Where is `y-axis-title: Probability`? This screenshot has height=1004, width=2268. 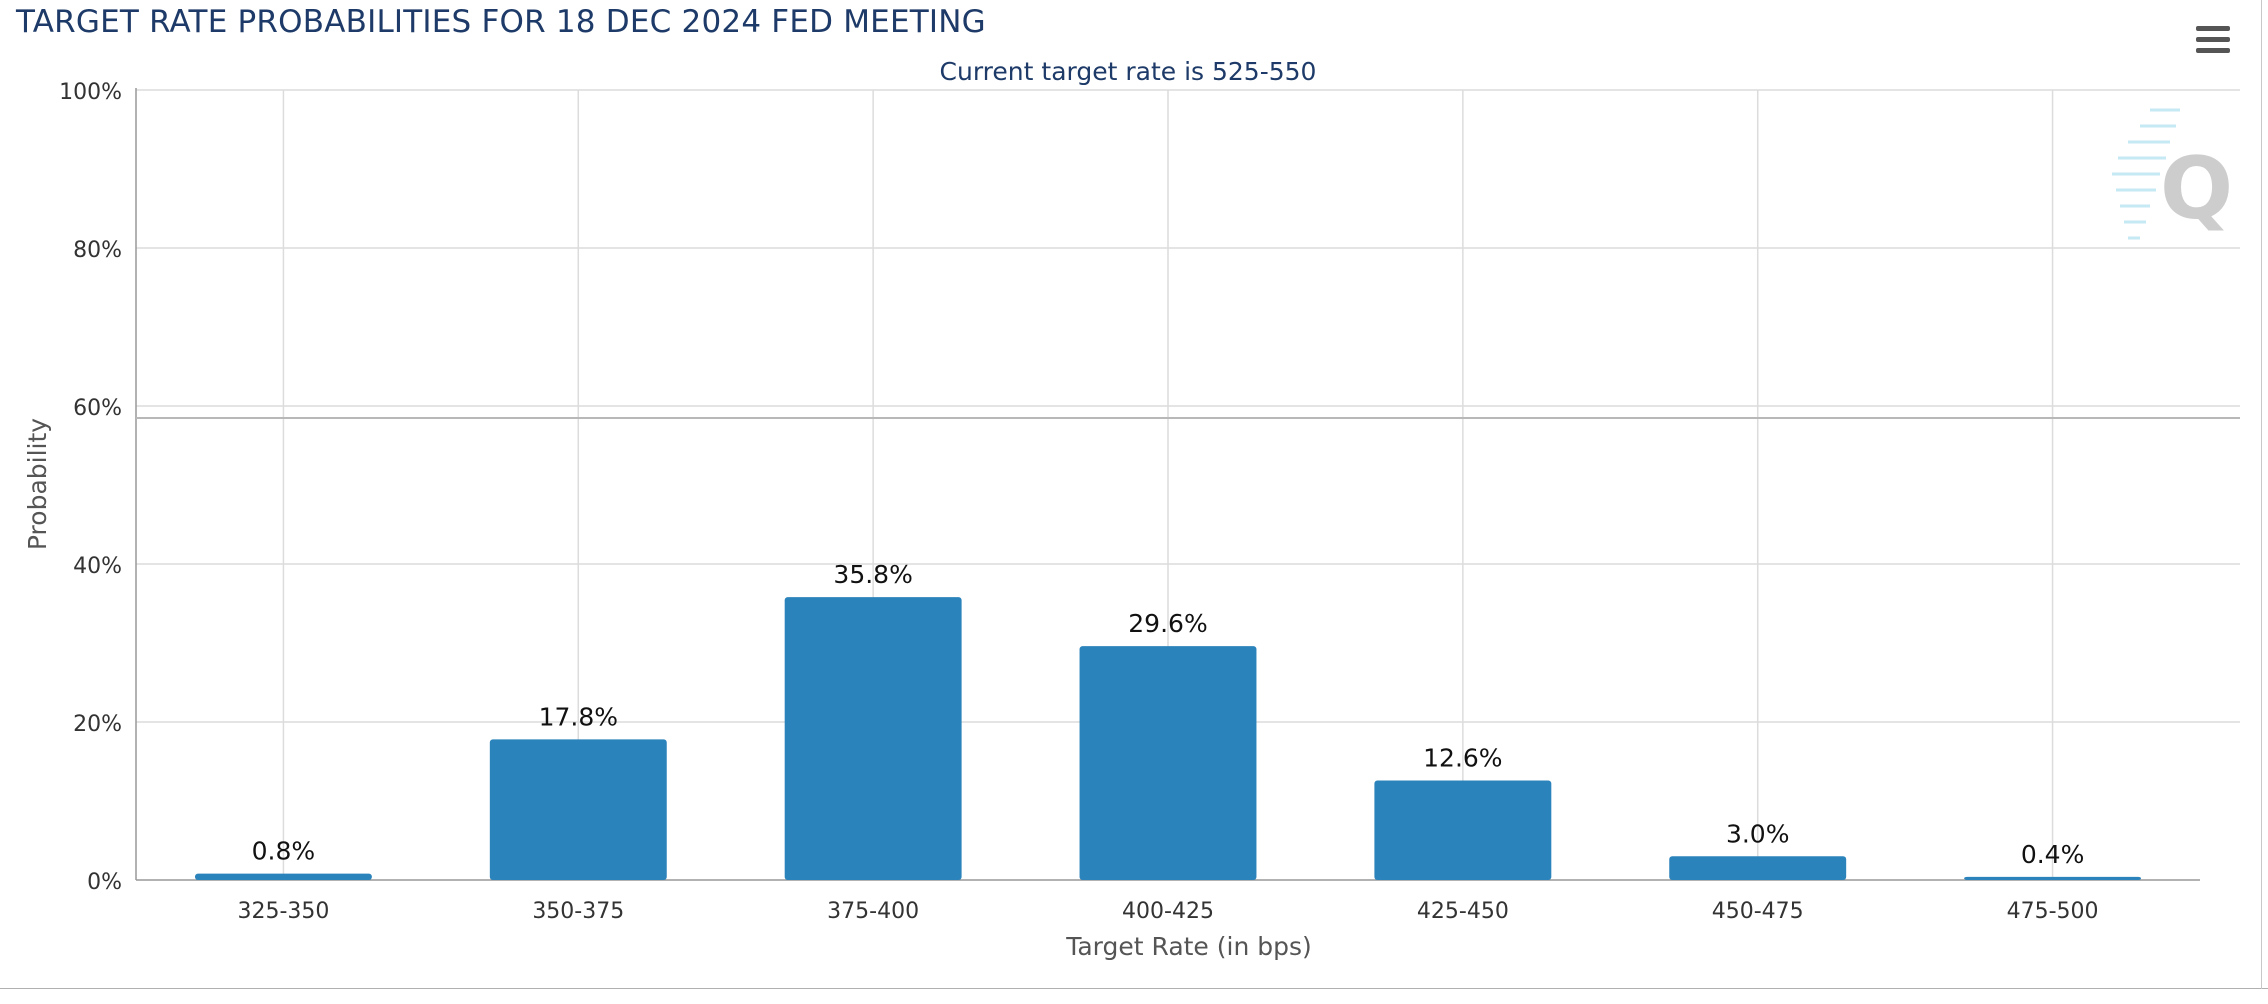 y-axis-title: Probability is located at coordinates (37, 484).